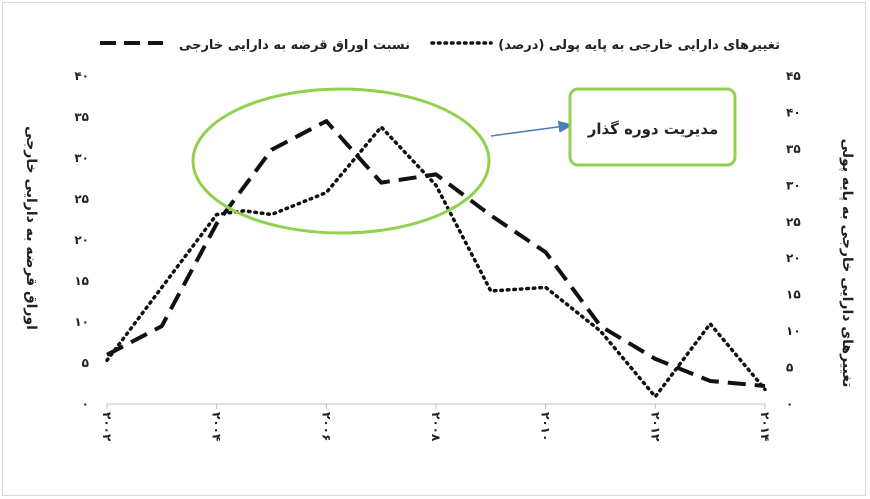 Image resolution: width=870 pixels, height=499 pixels. Describe the element at coordinates (85, 363) in the screenshot. I see `left-tick-label: ۵` at that location.